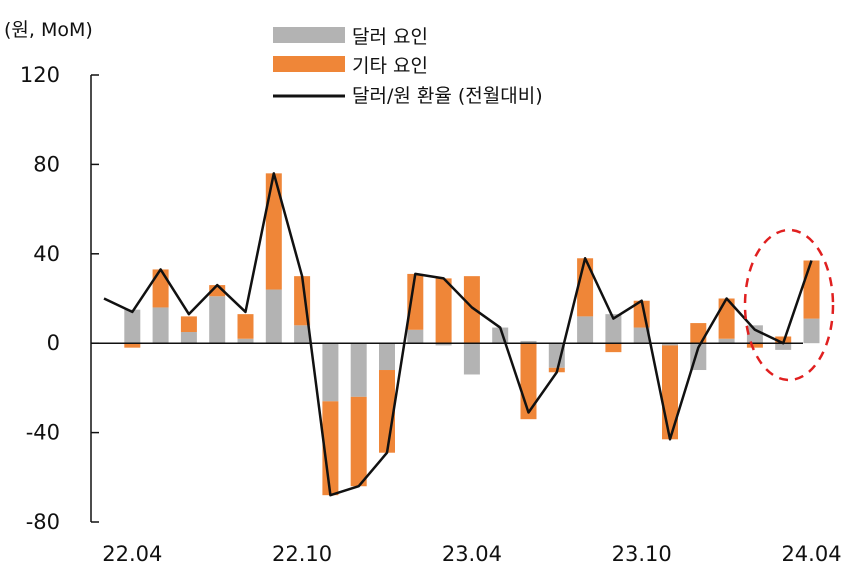  Describe the element at coordinates (46, 254) in the screenshot. I see `y-tick-label: 40` at that location.